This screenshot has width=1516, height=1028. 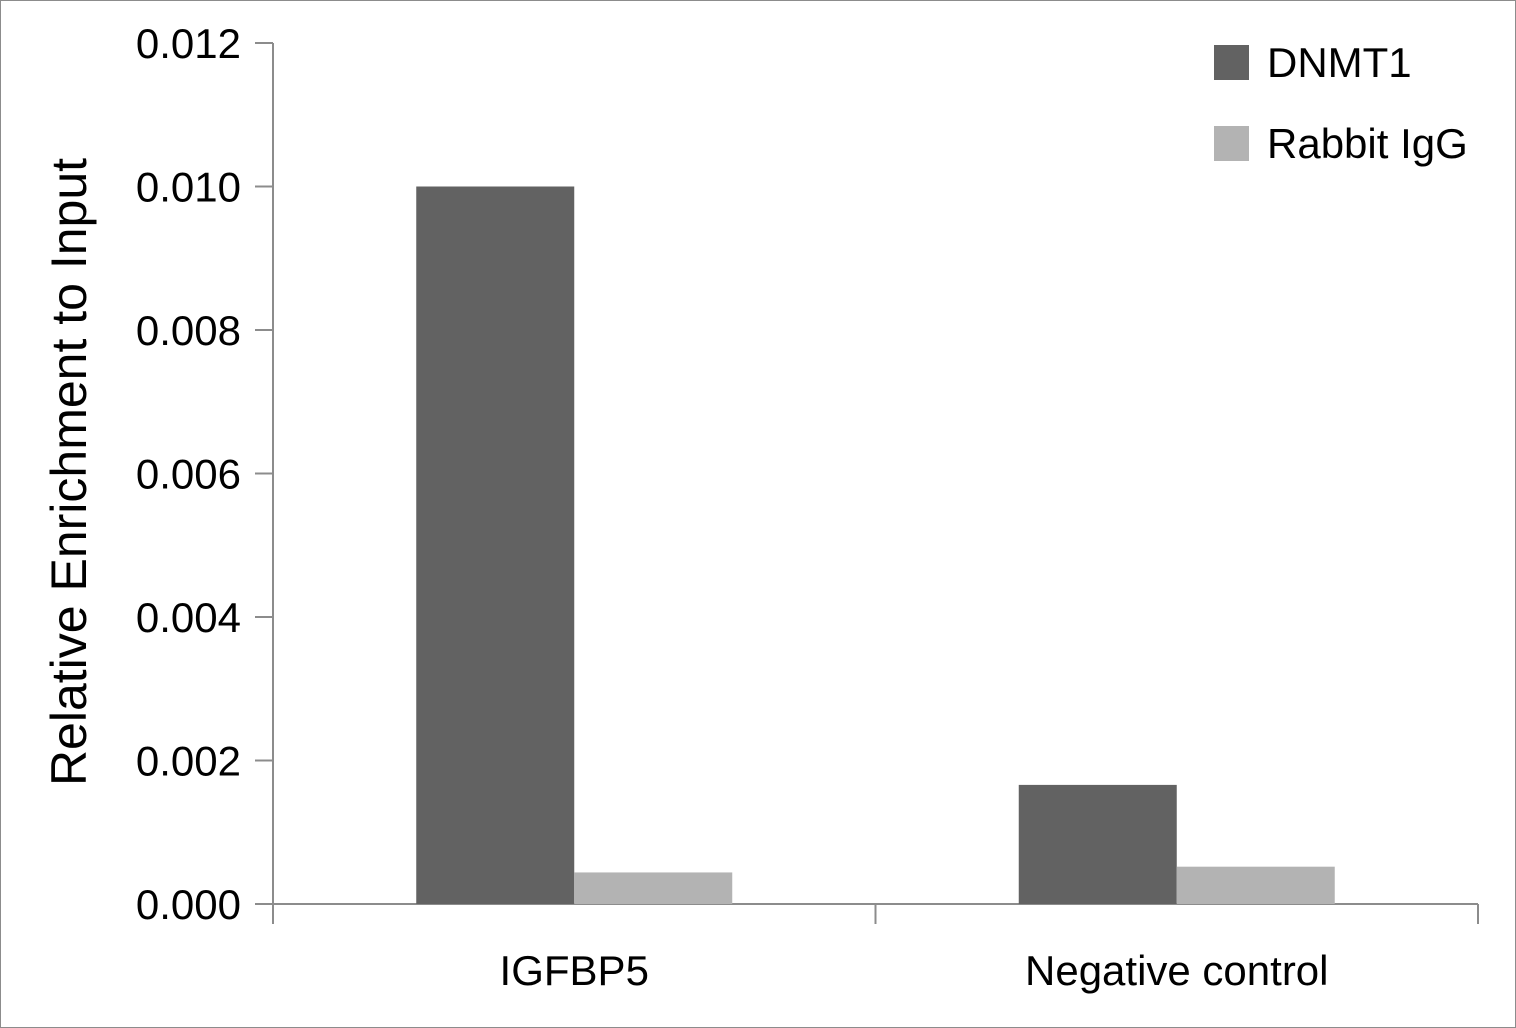 I want to click on x-category-label: Negative control, so click(x=1177, y=970).